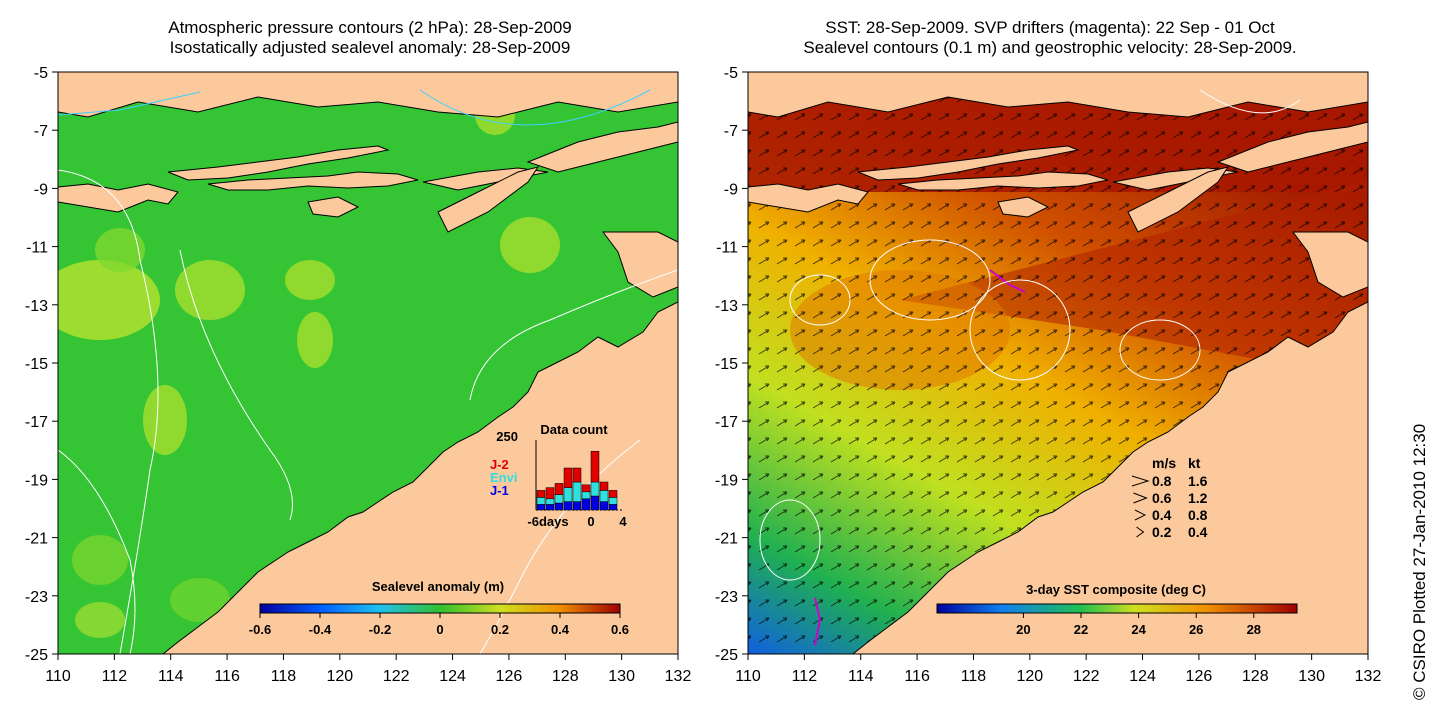 This screenshot has width=1440, height=720. Describe the element at coordinates (731, 73) in the screenshot. I see `right-lat-label: -5` at that location.